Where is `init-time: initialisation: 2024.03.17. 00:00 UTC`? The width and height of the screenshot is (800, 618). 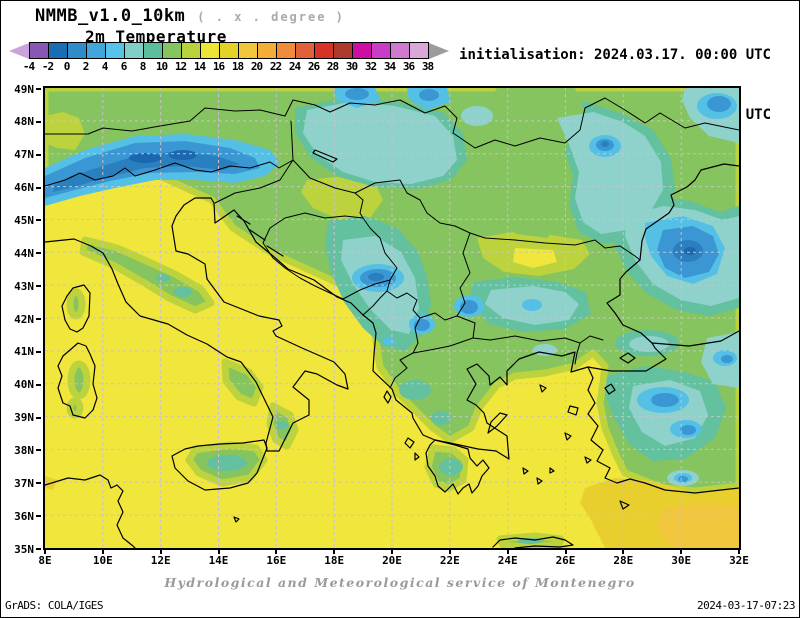
init-time: initialisation: 2024.03.17. 00:00 UTC is located at coordinates (615, 55).